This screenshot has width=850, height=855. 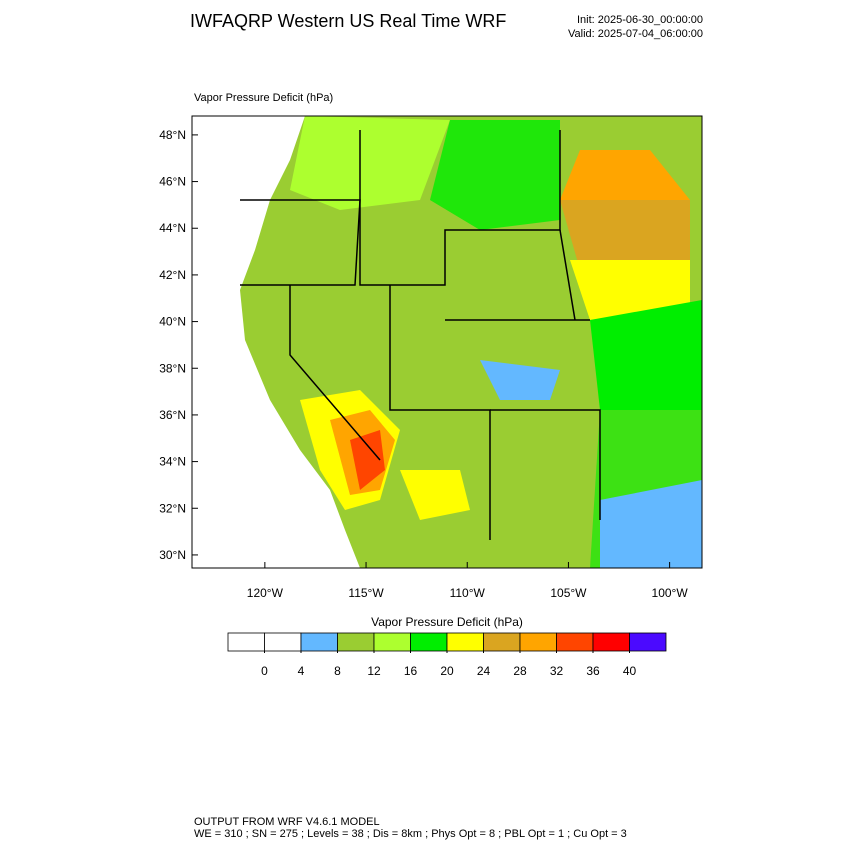 What do you see at coordinates (348, 21) in the screenshot?
I see `title: IWFAQRP Western US Real Time WRF` at bounding box center [348, 21].